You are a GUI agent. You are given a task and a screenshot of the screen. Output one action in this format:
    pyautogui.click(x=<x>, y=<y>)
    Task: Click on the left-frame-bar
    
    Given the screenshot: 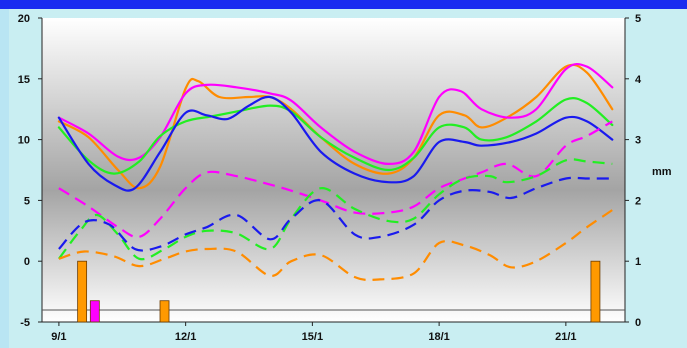 What is the action you would take?
    pyautogui.click(x=4, y=178)
    